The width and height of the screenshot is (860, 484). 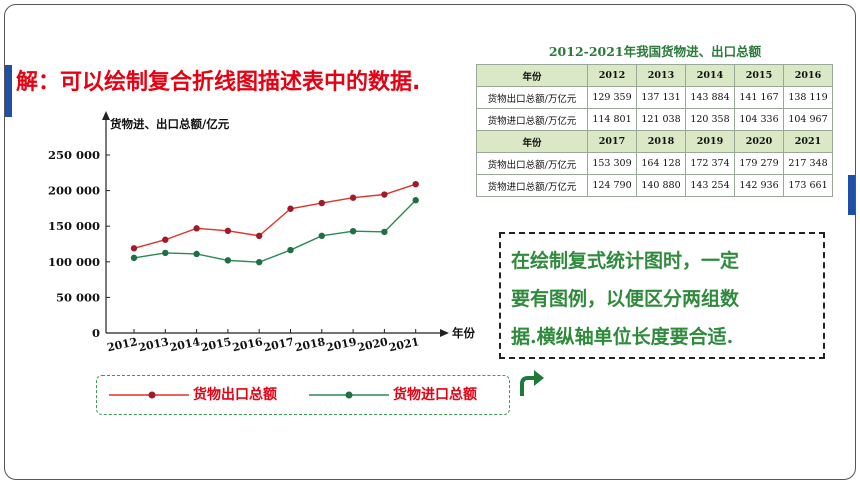 What do you see at coordinates (74, 262) in the screenshot?
I see `y-tick-label: 100 000` at bounding box center [74, 262].